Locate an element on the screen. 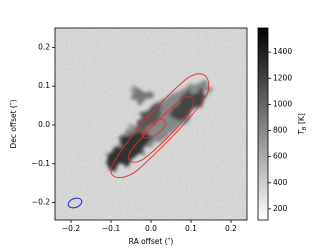  x-tick-label: 0.1 is located at coordinates (191, 228).